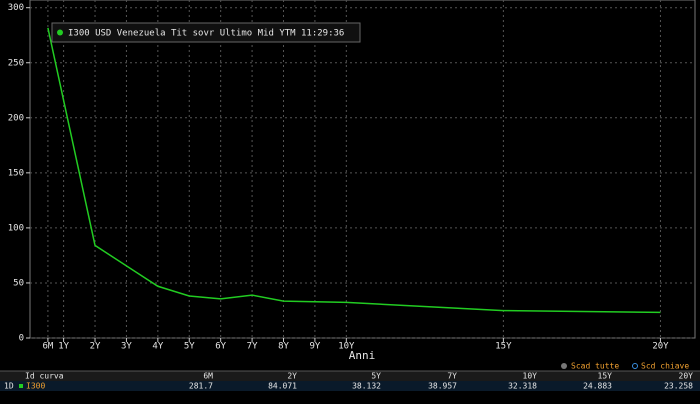 This screenshot has height=404, width=700. What do you see at coordinates (21, 339) in the screenshot?
I see `y-tick-label: 0` at bounding box center [21, 339].